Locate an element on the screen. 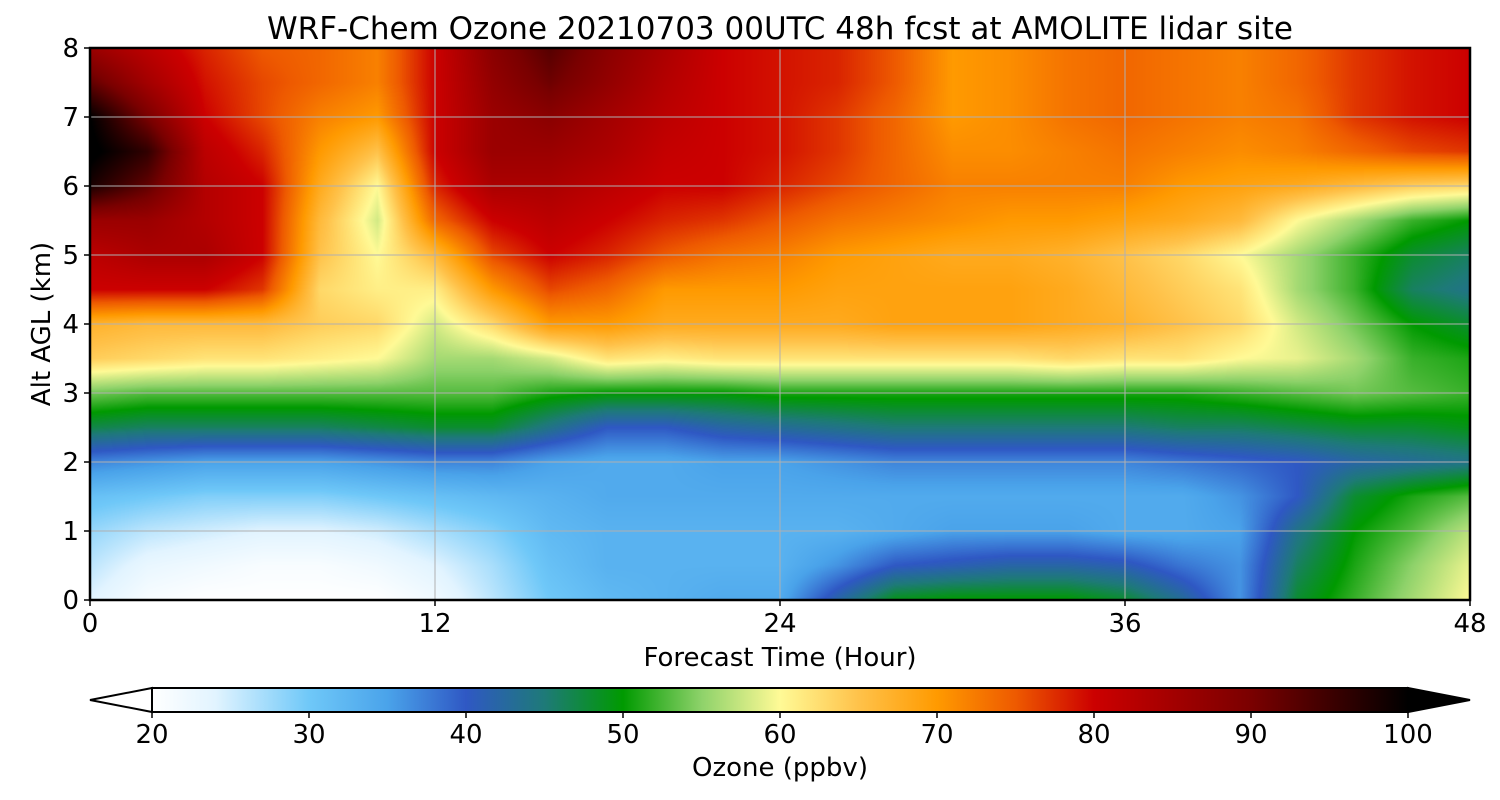 The image size is (1500, 800). colorbar: 20 30 40 50 60 70 80 90 100 Ozone (ppbv) is located at coordinates (780, 734).